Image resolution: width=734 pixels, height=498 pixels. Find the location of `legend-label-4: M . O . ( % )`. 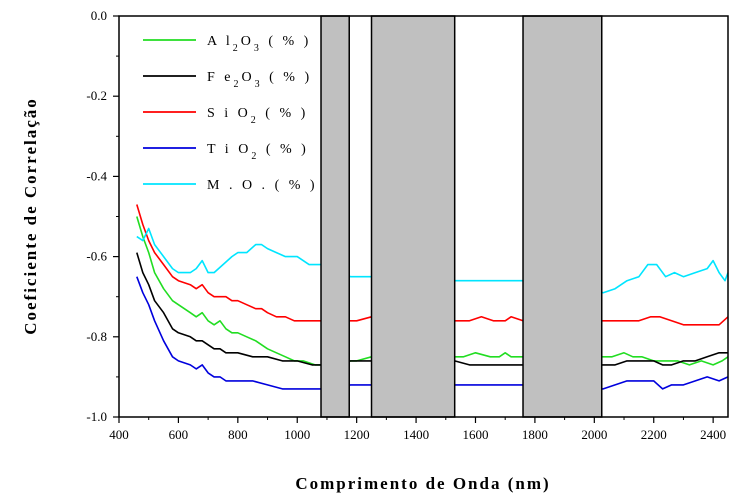

legend-label-4: M . O . ( % ) is located at coordinates (262, 185).